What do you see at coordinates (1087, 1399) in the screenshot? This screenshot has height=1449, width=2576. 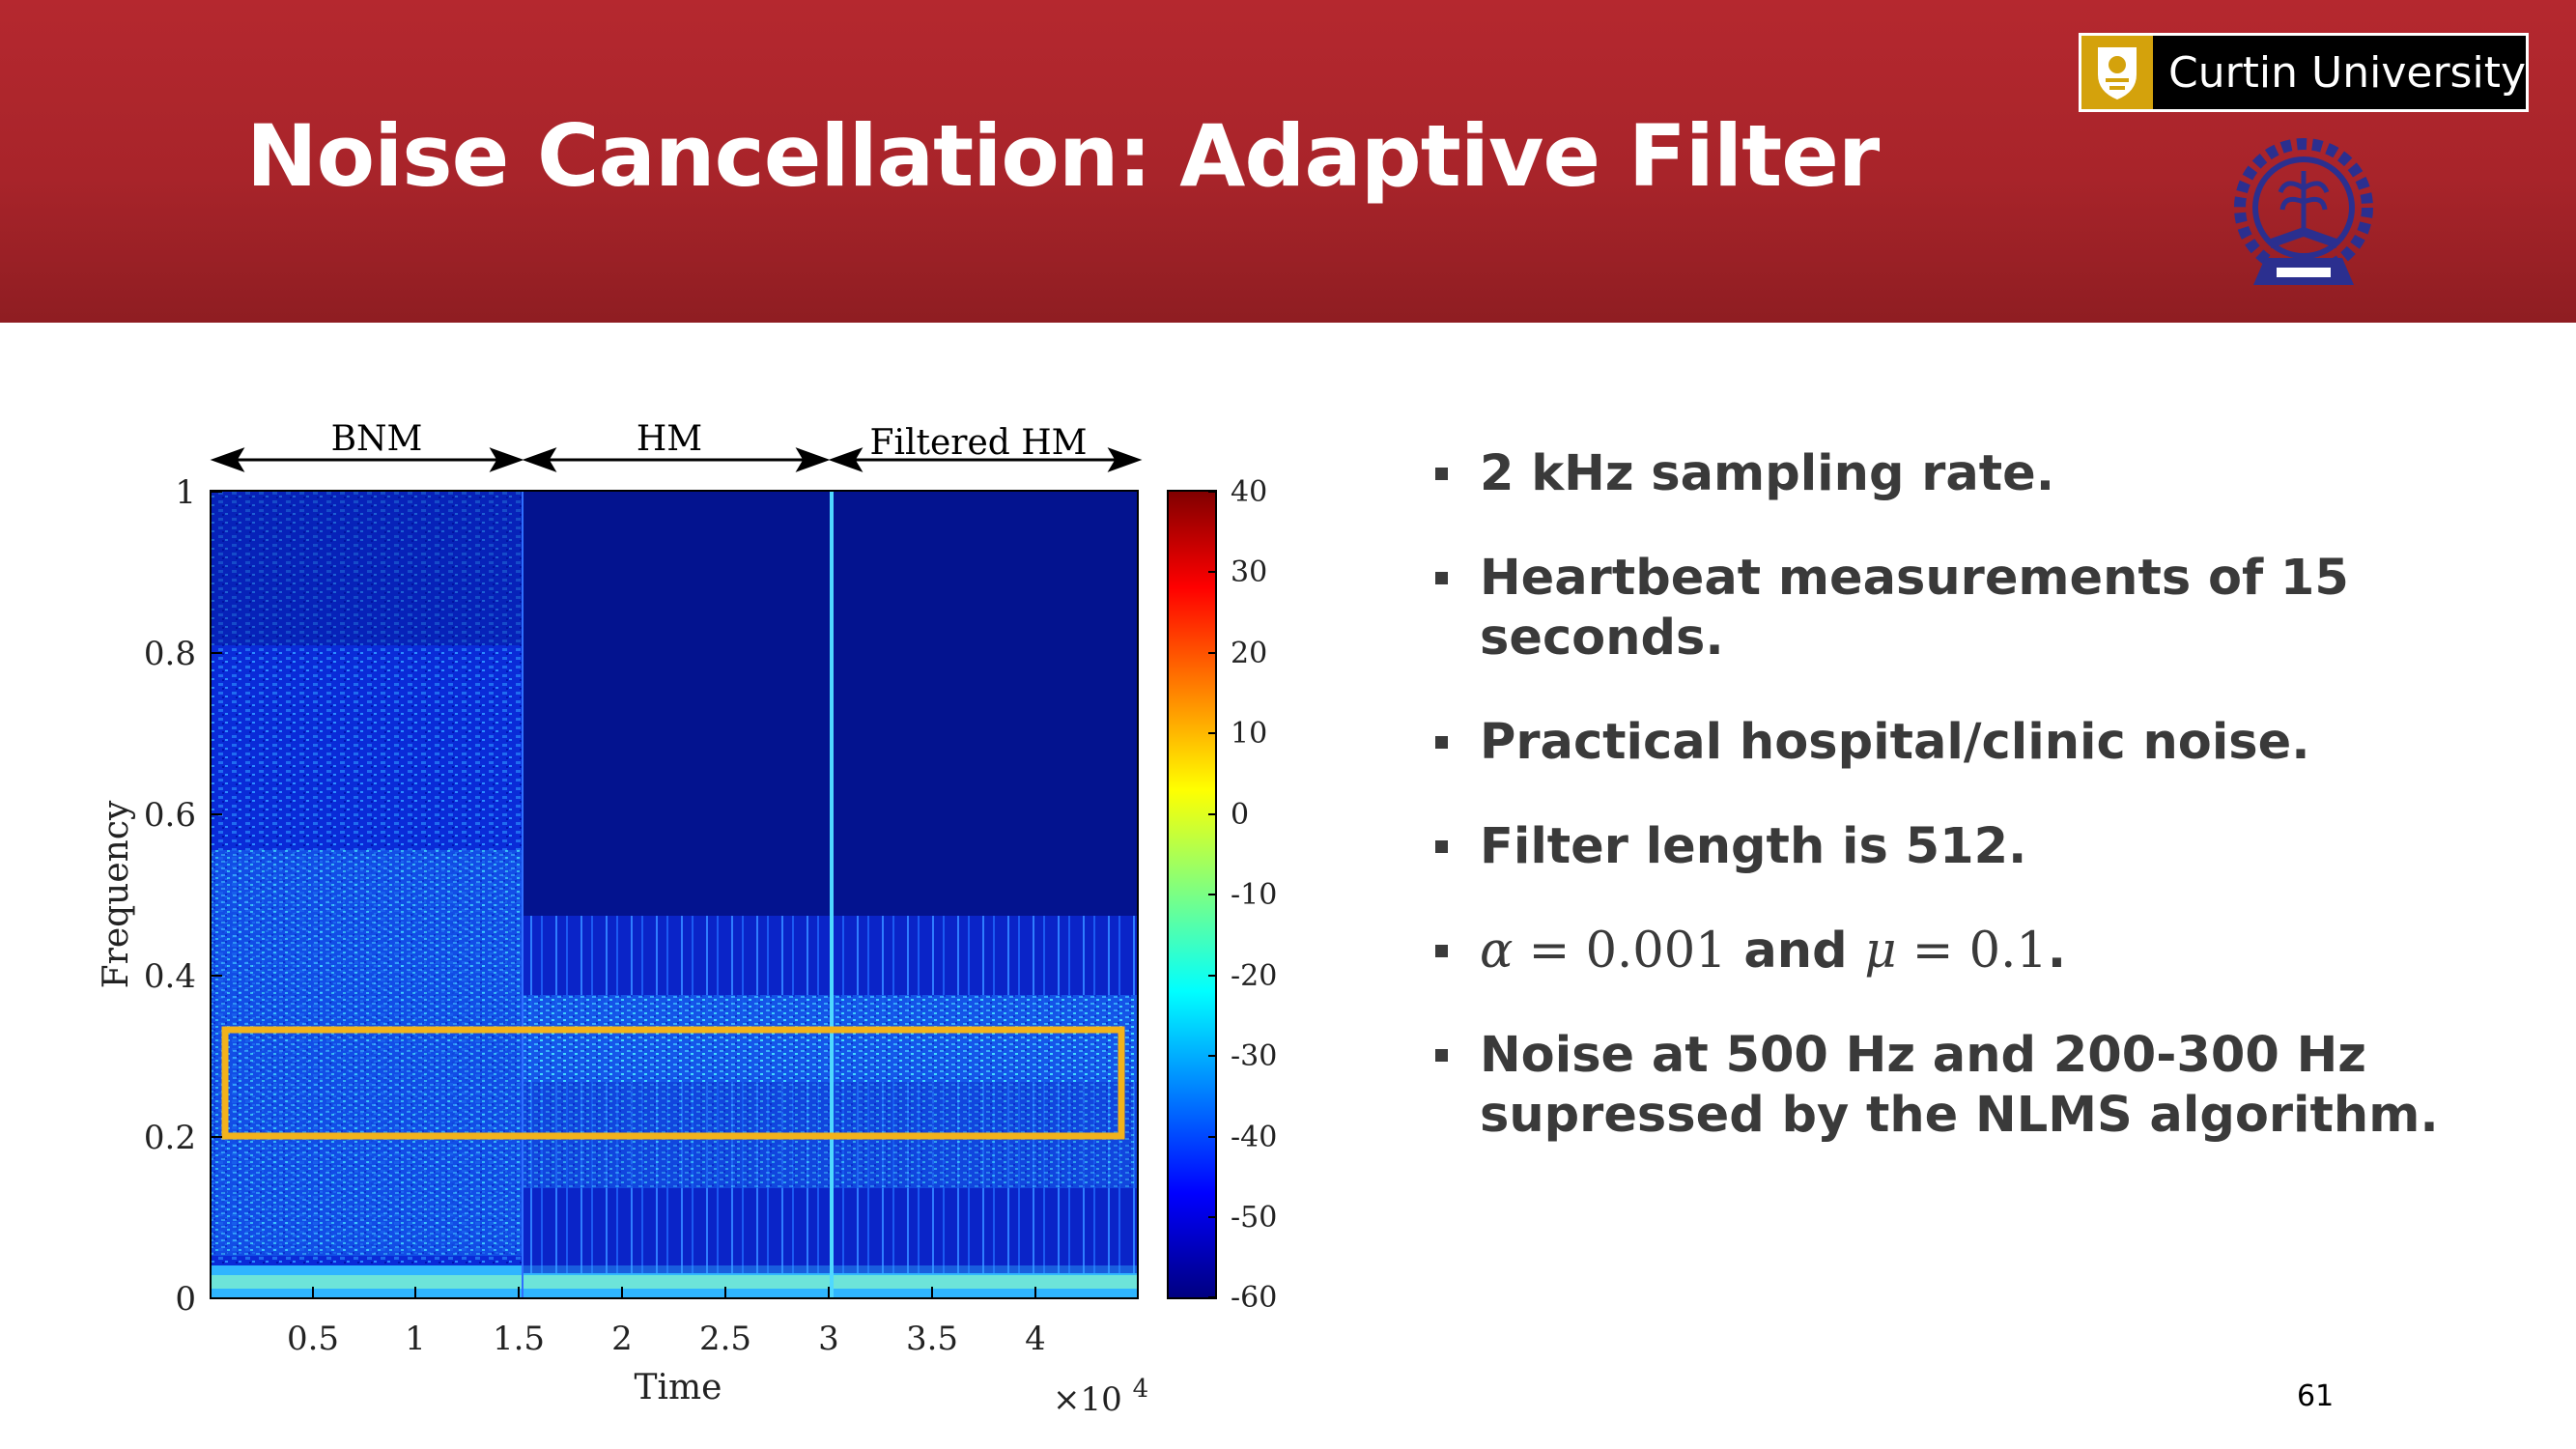 I see `x-axis-multiplier-base: ×10` at bounding box center [1087, 1399].